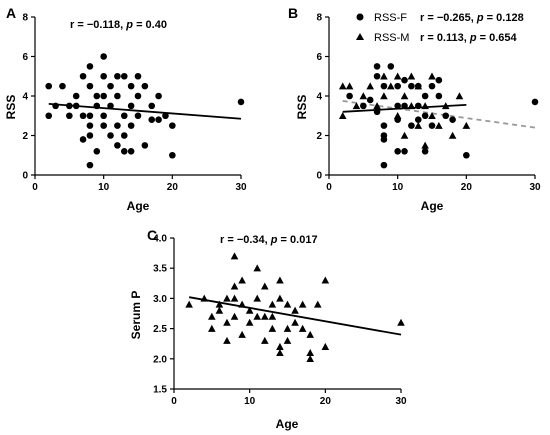 This screenshot has height=435, width=550. Describe the element at coordinates (25, 57) in the screenshot. I see `y-tick-label: 6` at that location.